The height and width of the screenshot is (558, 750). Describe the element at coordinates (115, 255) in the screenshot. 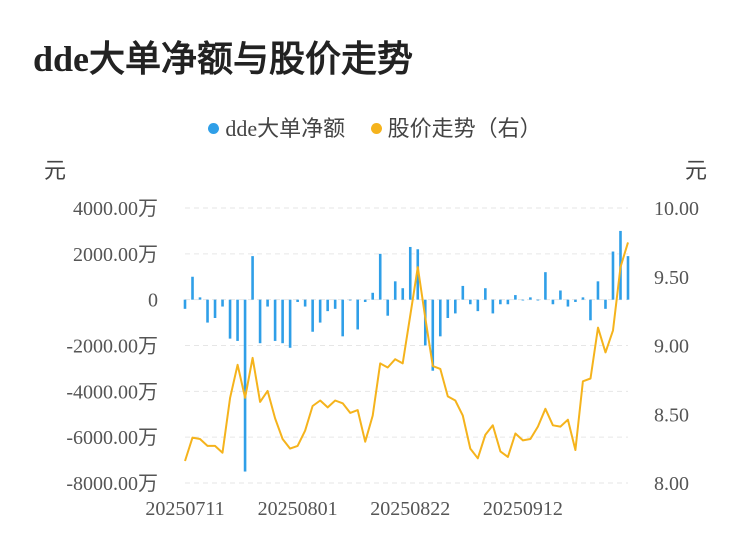

I see `left-tick-label: 2000.00万` at that location.